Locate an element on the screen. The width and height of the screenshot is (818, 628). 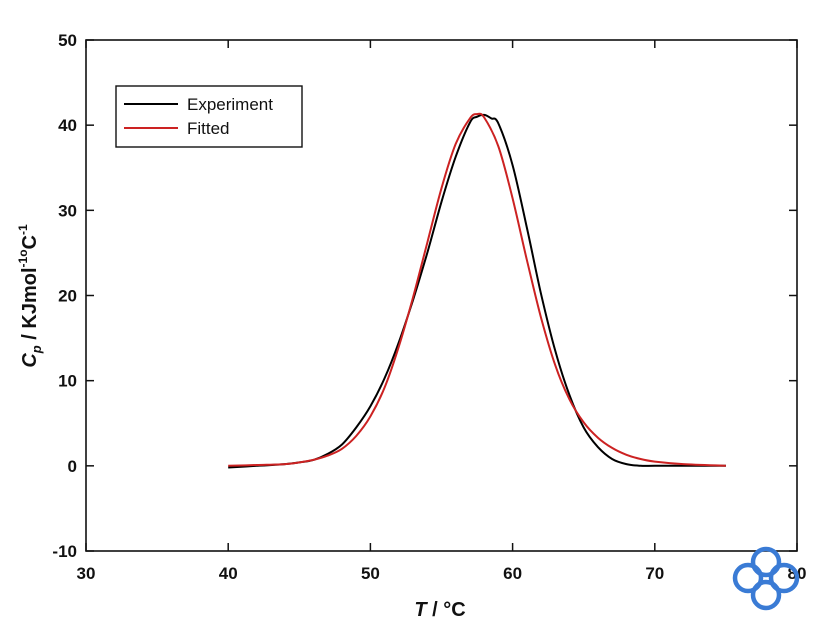
y-tick-label: 20 is located at coordinates (67, 296).